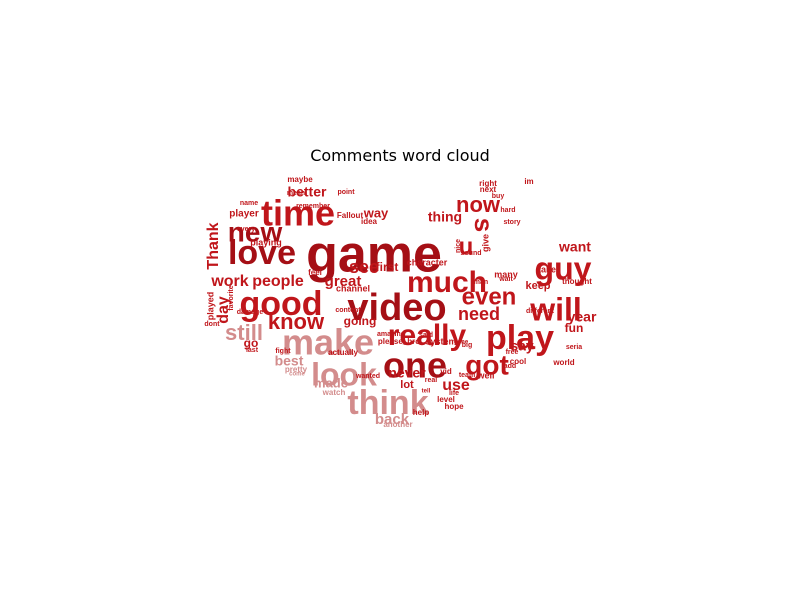 Image resolution: width=800 pixels, height=600 pixels. I want to click on word-good: good, so click(280, 304).